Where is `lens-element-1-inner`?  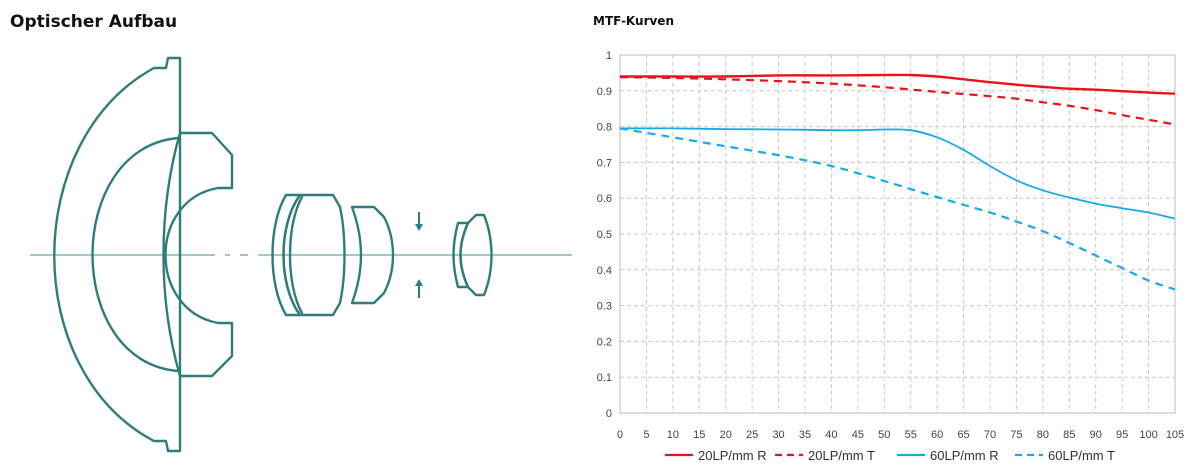
lens-element-1-inner is located at coordinates (135, 254).